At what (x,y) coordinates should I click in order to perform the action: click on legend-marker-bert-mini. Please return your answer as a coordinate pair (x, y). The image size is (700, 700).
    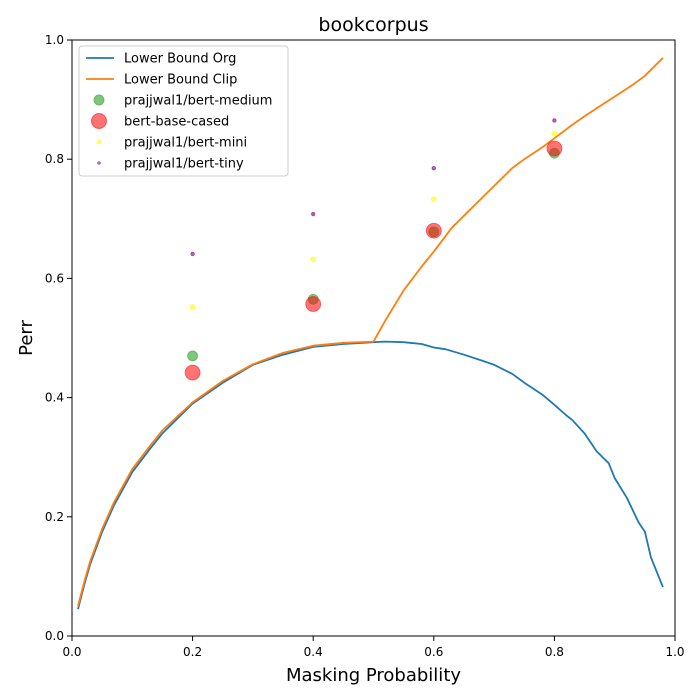
    Looking at the image, I should click on (99, 142).